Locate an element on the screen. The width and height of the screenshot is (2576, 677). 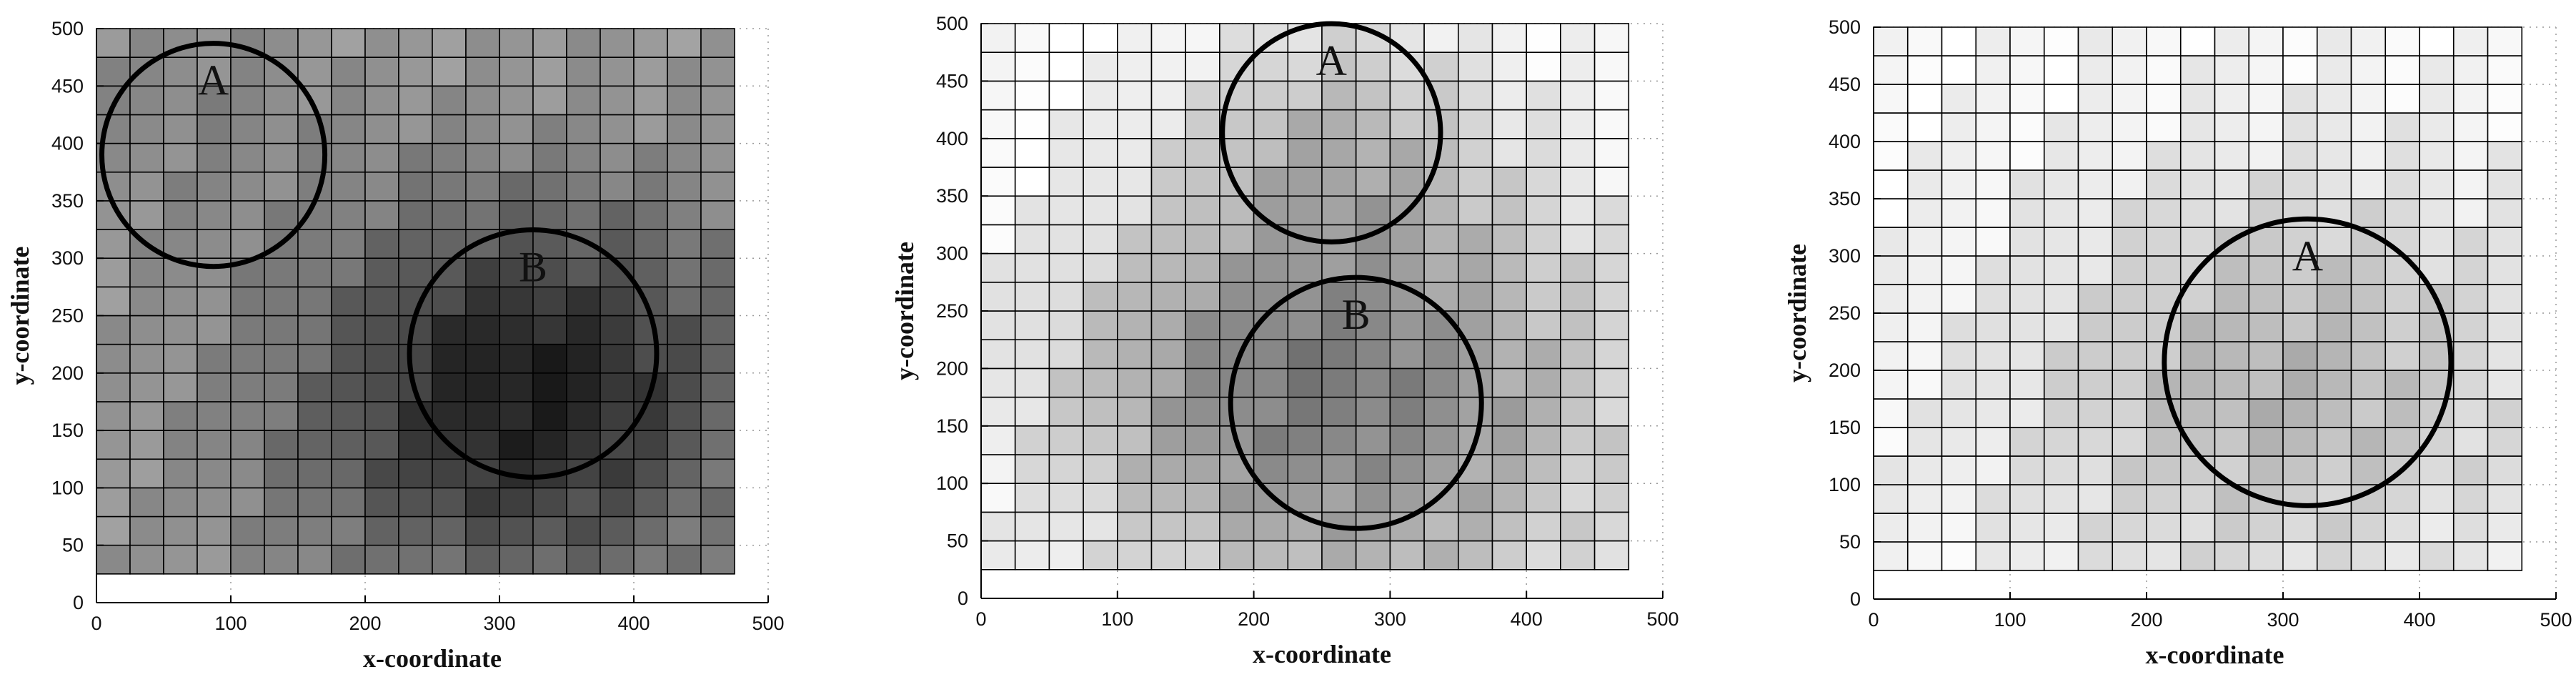
x-tick-label: 200 is located at coordinates (1254, 619).